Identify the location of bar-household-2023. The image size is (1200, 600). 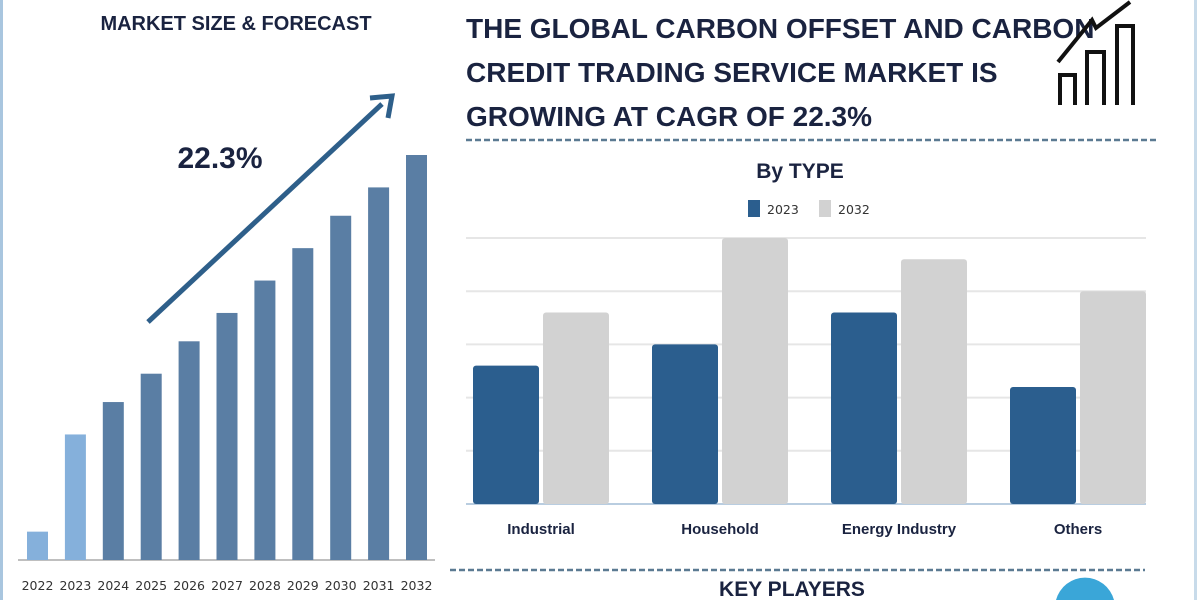
(685, 424).